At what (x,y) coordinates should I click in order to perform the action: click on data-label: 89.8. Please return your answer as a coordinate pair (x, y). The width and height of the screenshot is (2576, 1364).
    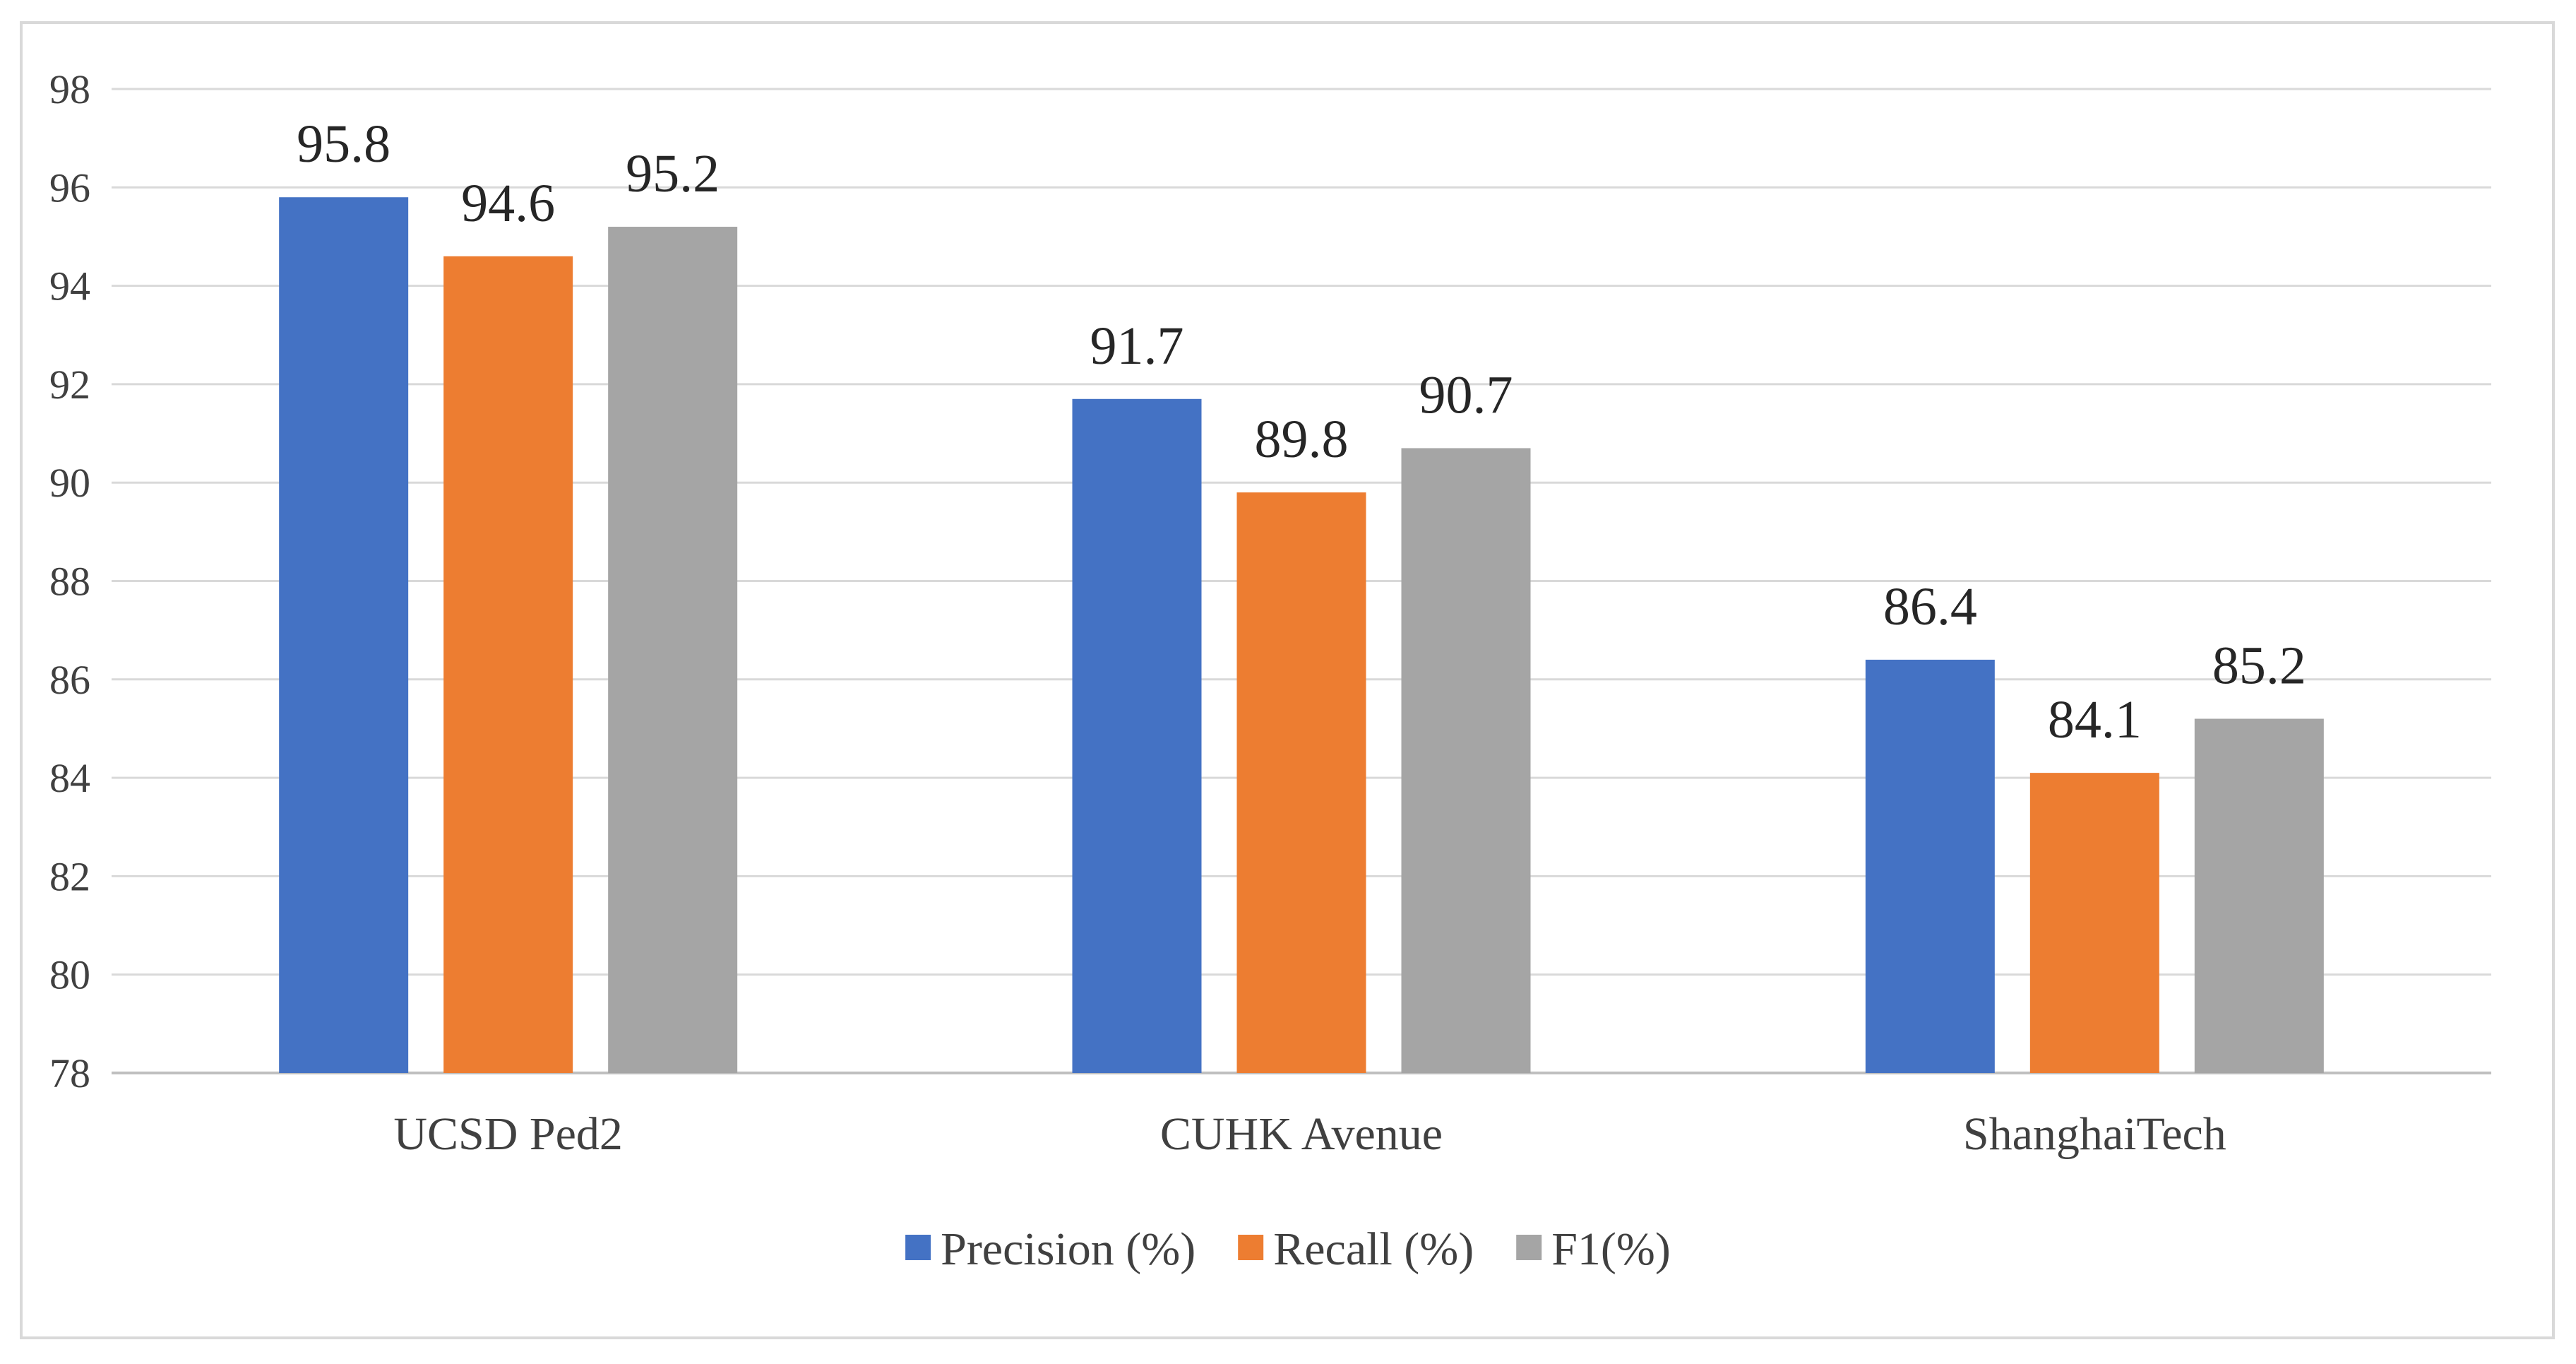
    Looking at the image, I should click on (1302, 439).